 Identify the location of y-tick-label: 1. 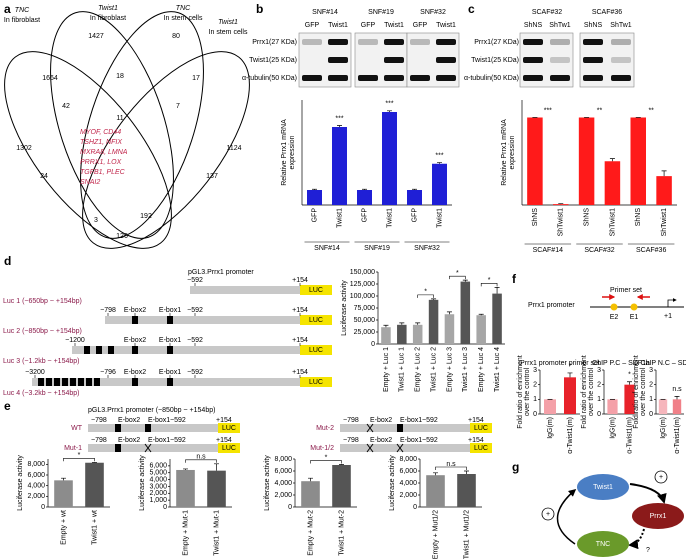
(651, 399).